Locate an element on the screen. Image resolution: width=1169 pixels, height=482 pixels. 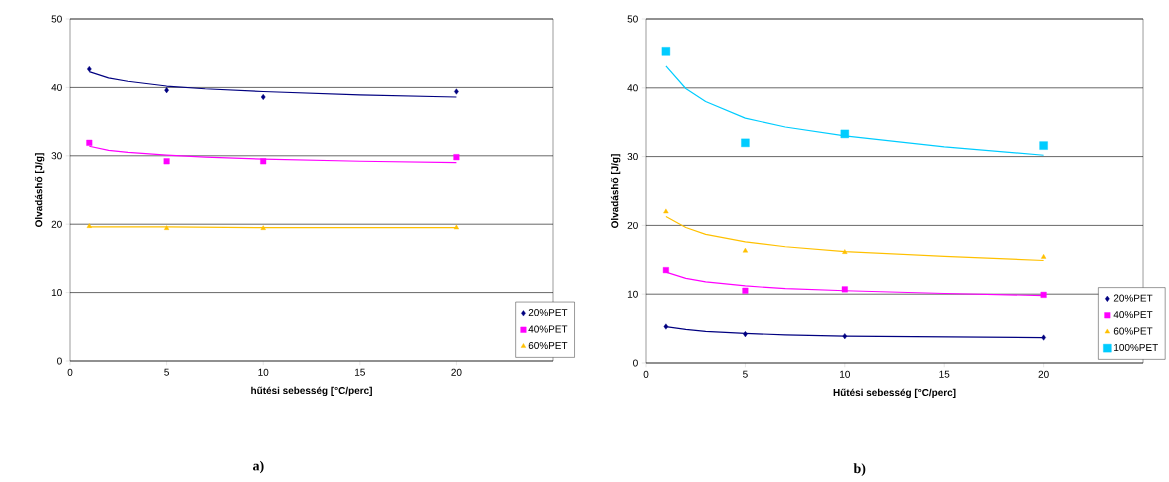
text: a) is located at coordinates (258, 467).